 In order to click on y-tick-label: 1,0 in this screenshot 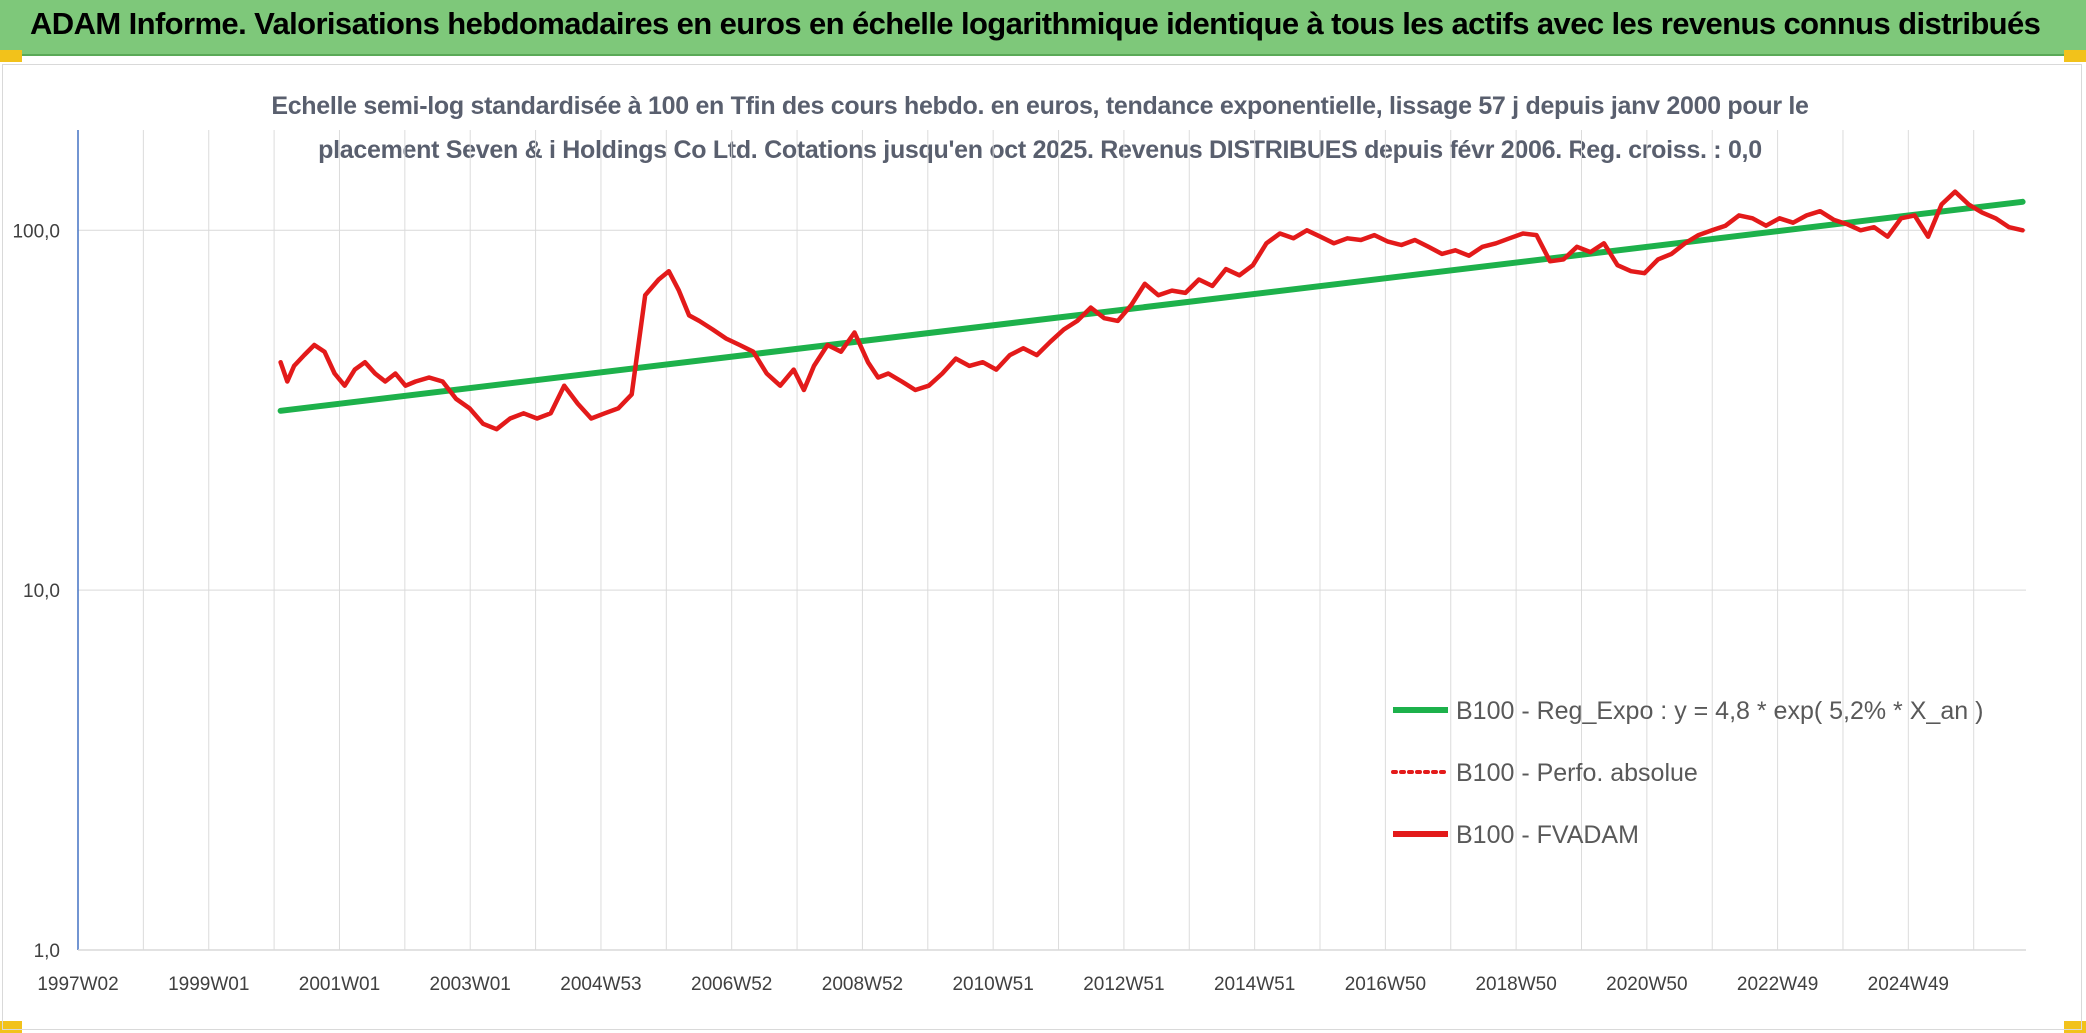, I will do `click(47, 951)`.